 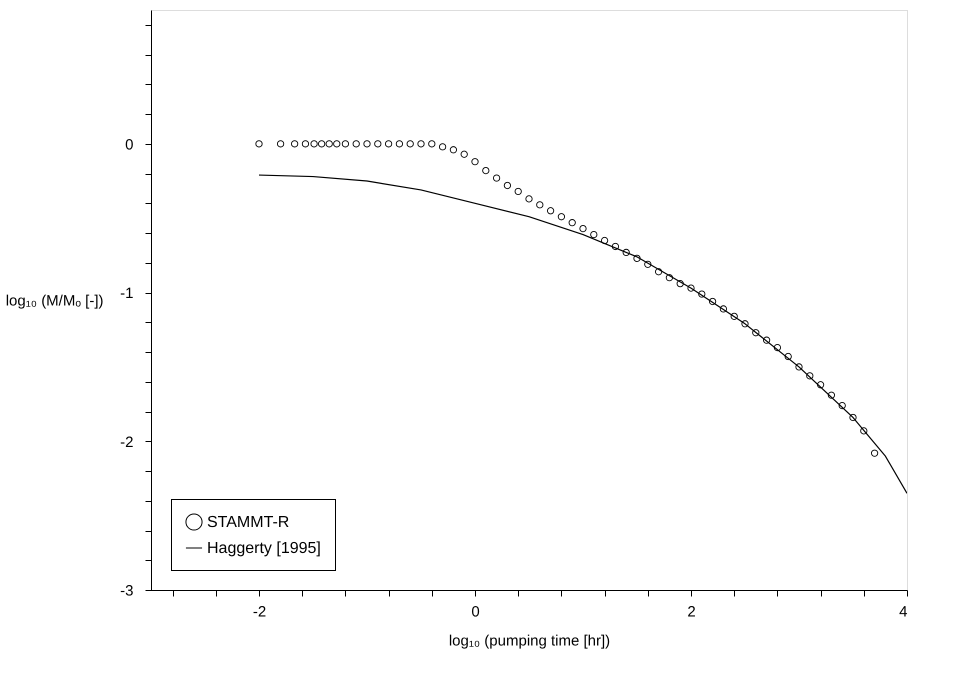 What do you see at coordinates (127, 293) in the screenshot?
I see `y-tick-label: -1` at bounding box center [127, 293].